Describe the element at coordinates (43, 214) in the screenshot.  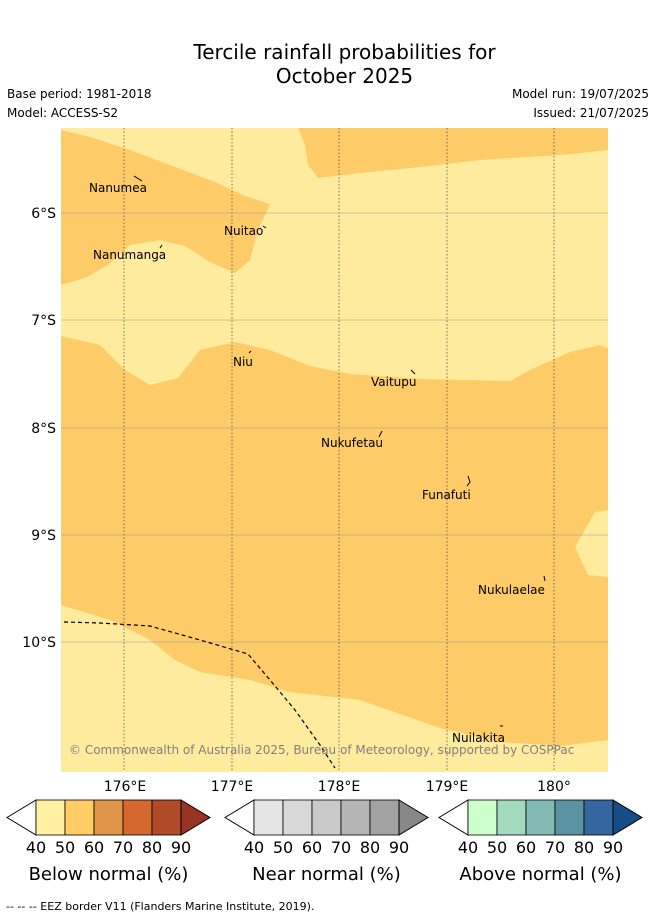
I see `lat-label: 6°S` at that location.